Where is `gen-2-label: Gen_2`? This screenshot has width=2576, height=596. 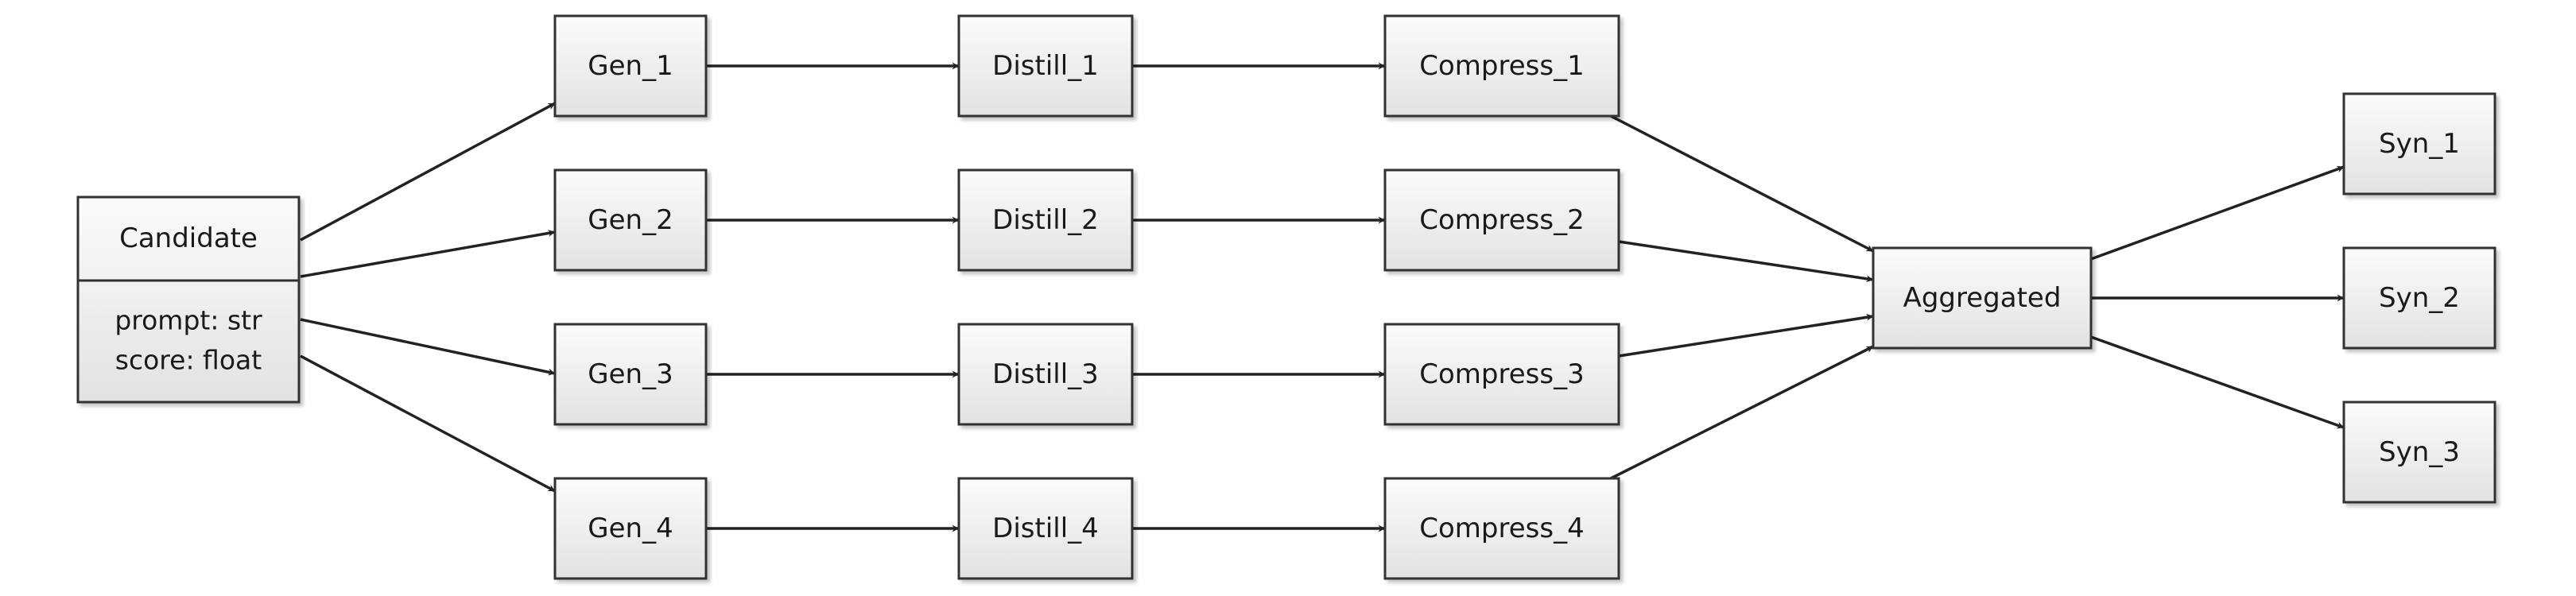
gen-2-label: Gen_2 is located at coordinates (630, 220).